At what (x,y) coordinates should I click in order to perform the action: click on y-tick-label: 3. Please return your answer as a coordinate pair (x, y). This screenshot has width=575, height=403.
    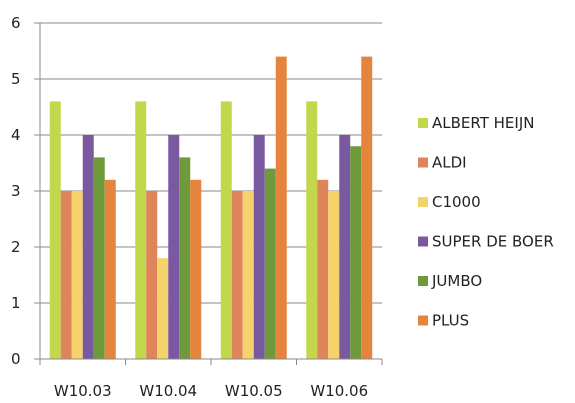
    Looking at the image, I should click on (16, 191).